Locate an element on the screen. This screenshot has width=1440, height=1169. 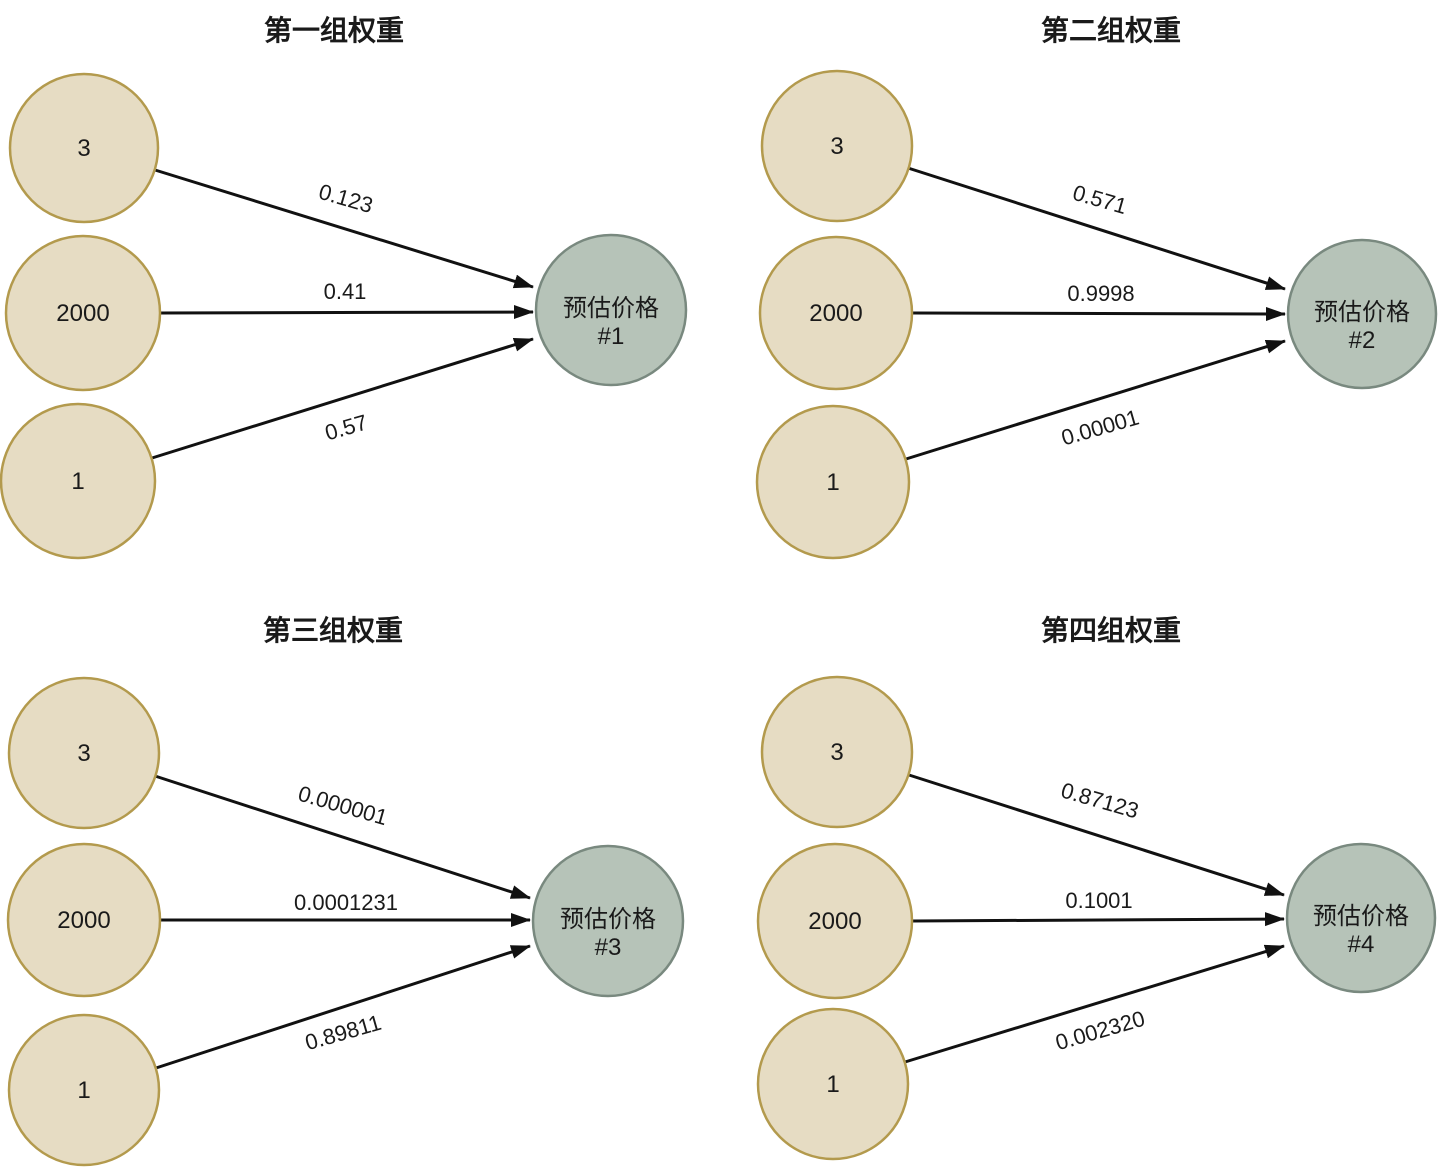
output-node-sublabel: #3 is located at coordinates (608, 947).